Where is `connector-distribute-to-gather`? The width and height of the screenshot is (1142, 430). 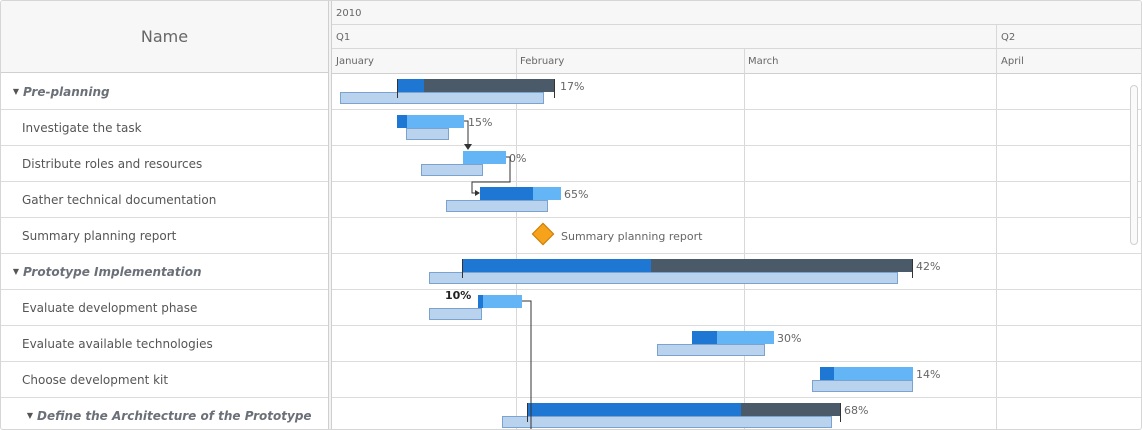
connector-distribute-to-gather is located at coordinates (491, 175).